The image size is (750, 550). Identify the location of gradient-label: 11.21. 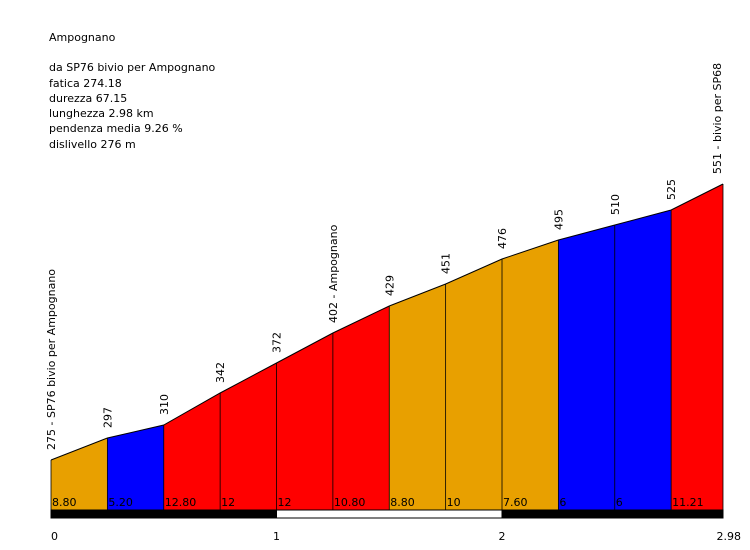
(688, 502).